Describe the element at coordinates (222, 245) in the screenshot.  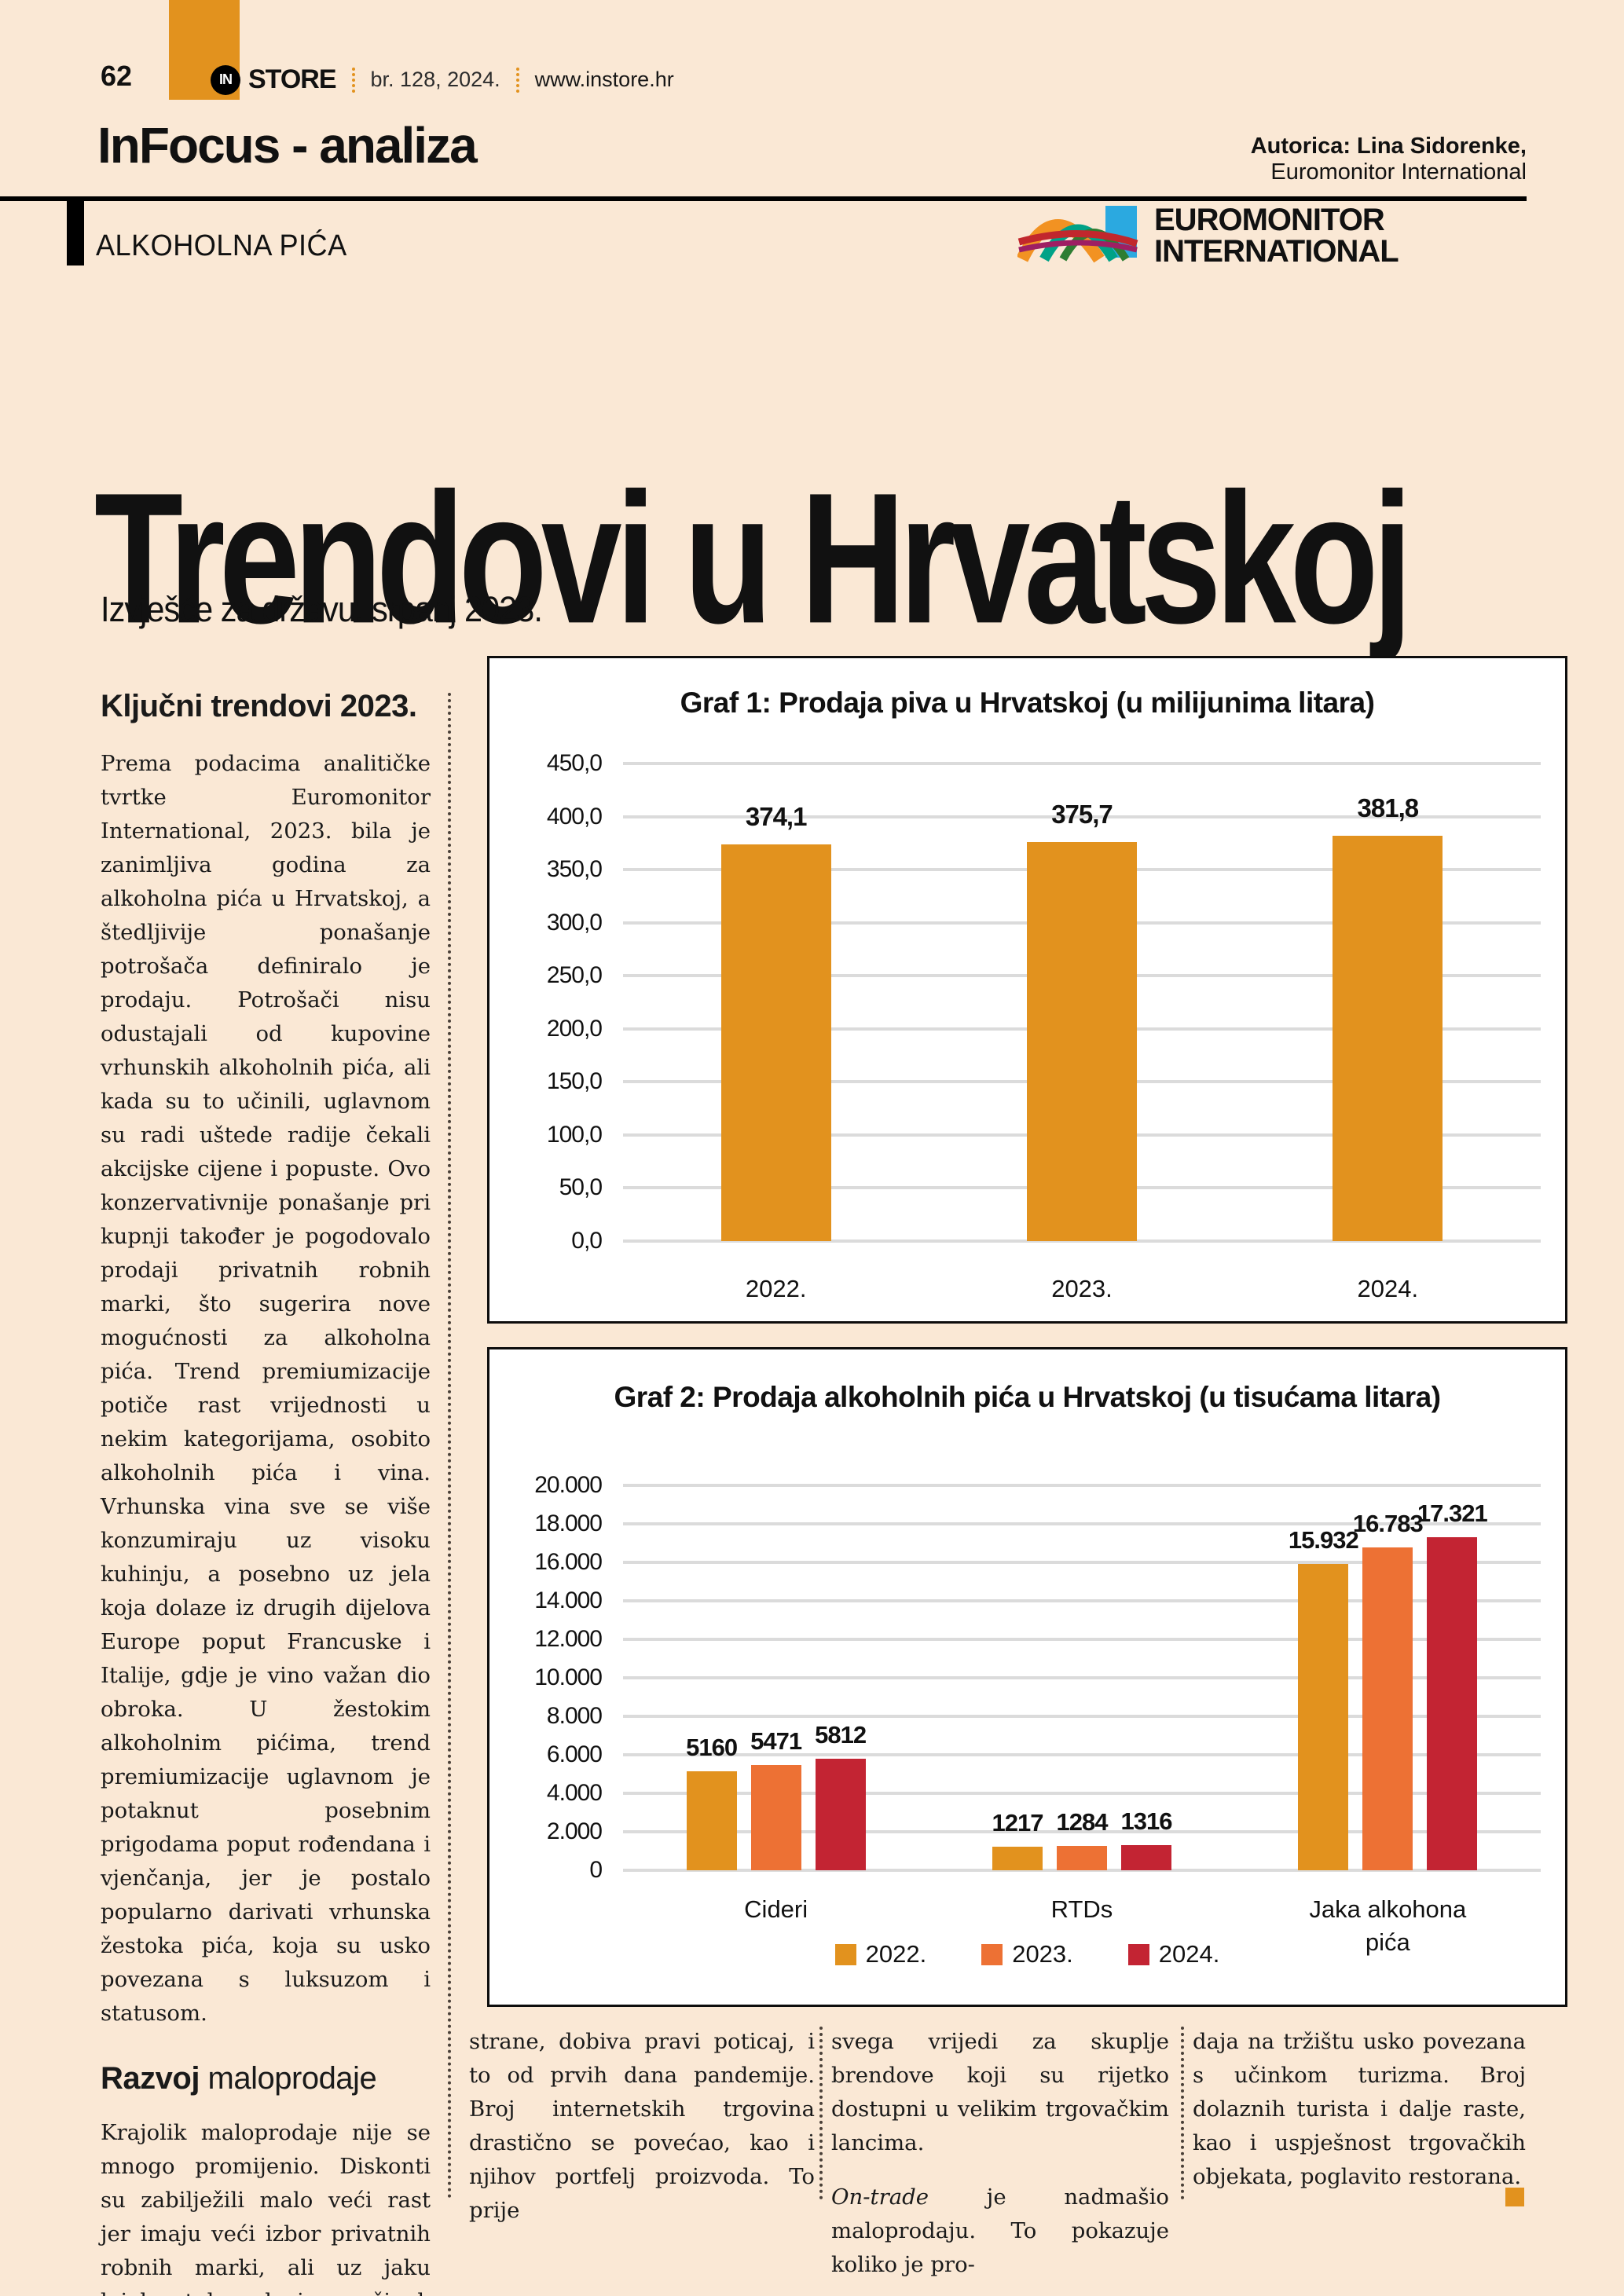
I see `category-label: ALKOHOLNA PIĆA` at that location.